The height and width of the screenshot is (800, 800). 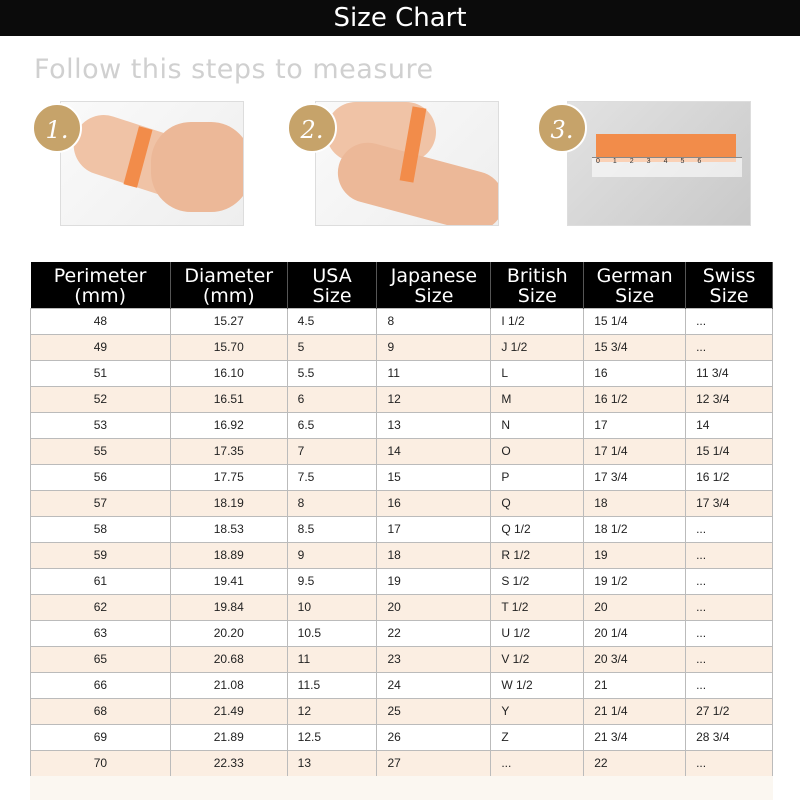 What do you see at coordinates (332, 685) in the screenshot?
I see `table-cell: 11.5` at bounding box center [332, 685].